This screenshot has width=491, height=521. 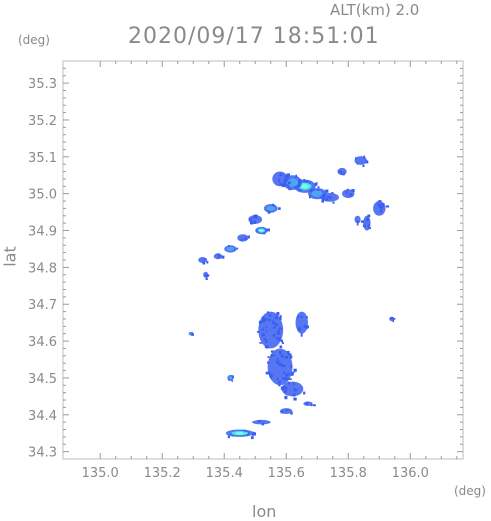 I want to click on x-tick-label: 135.6, so click(x=286, y=473).